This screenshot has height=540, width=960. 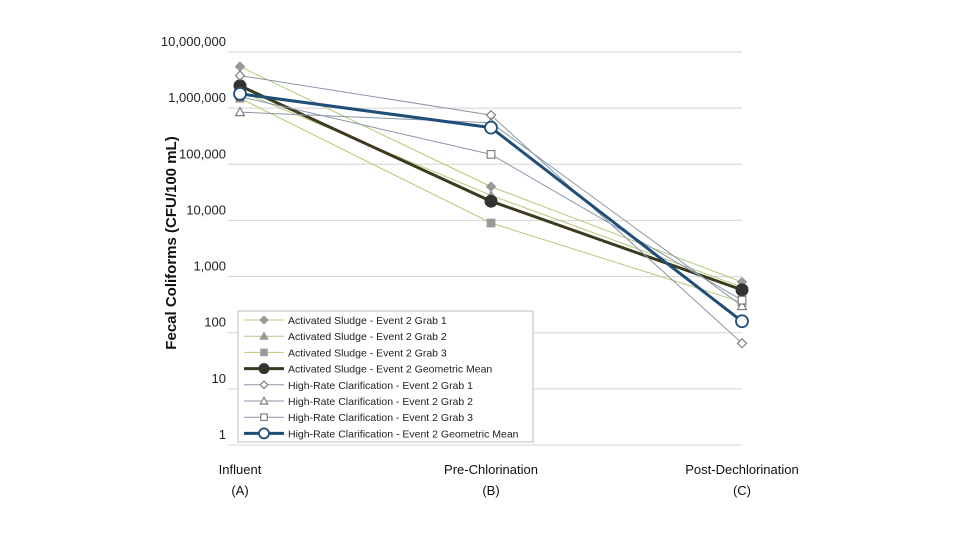 What do you see at coordinates (490, 490) in the screenshot?
I see `x-category-sublabel: (B)` at bounding box center [490, 490].